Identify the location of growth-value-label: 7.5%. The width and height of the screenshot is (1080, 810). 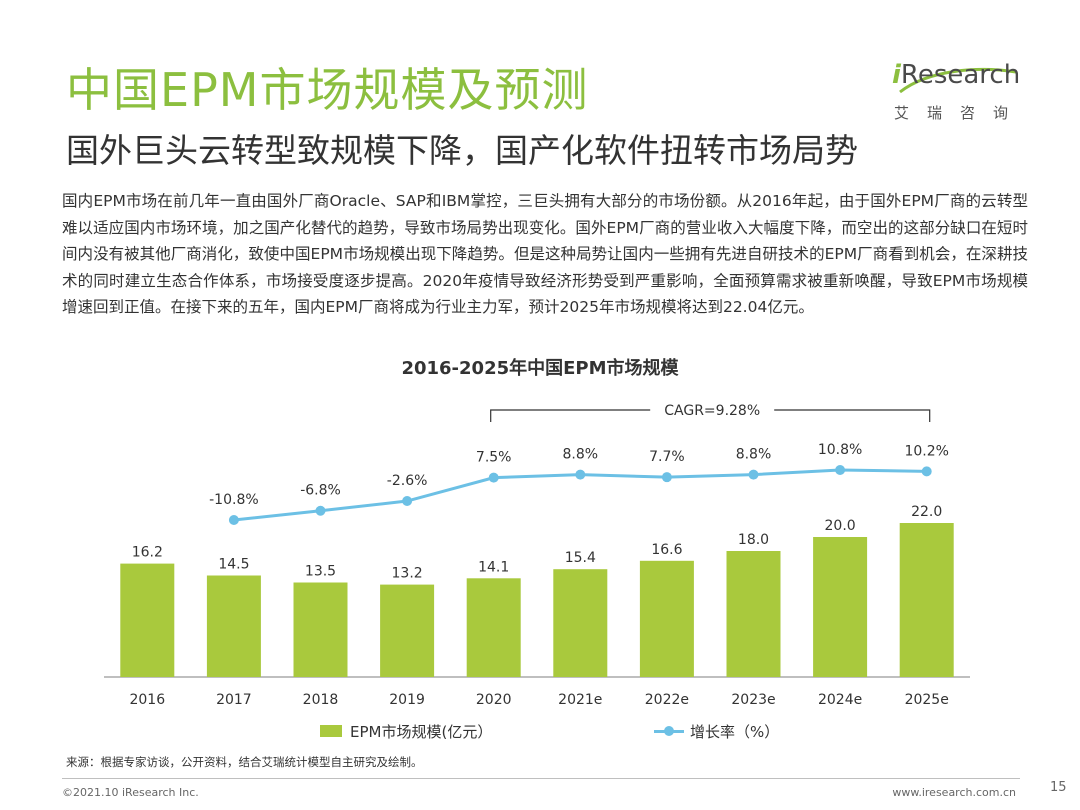
(494, 458).